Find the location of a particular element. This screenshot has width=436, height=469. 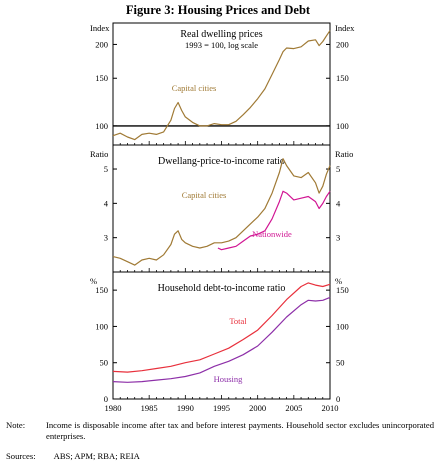

x-tick-label: 2010 is located at coordinates (330, 408).